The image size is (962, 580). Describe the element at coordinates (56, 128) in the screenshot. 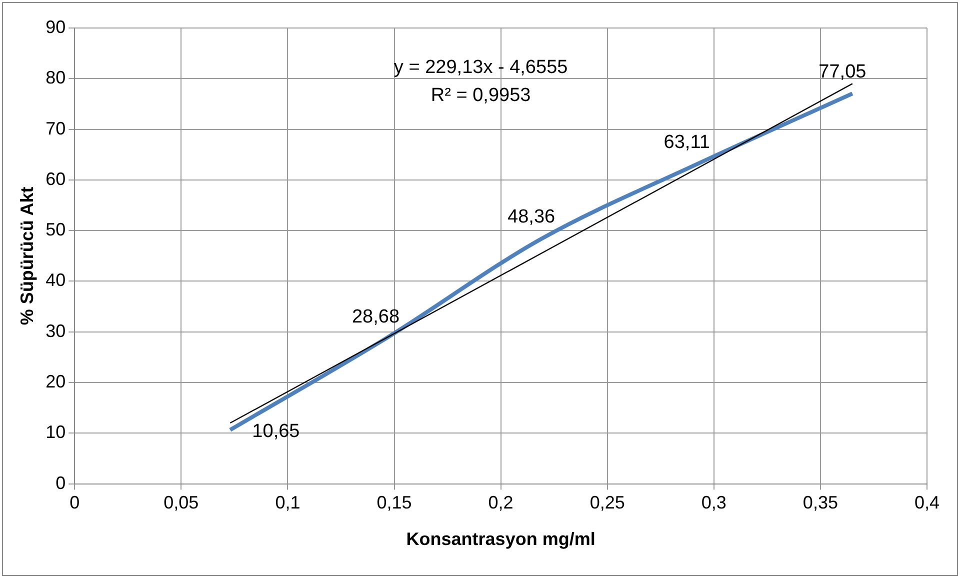

I see `y-tick-label: 70` at that location.